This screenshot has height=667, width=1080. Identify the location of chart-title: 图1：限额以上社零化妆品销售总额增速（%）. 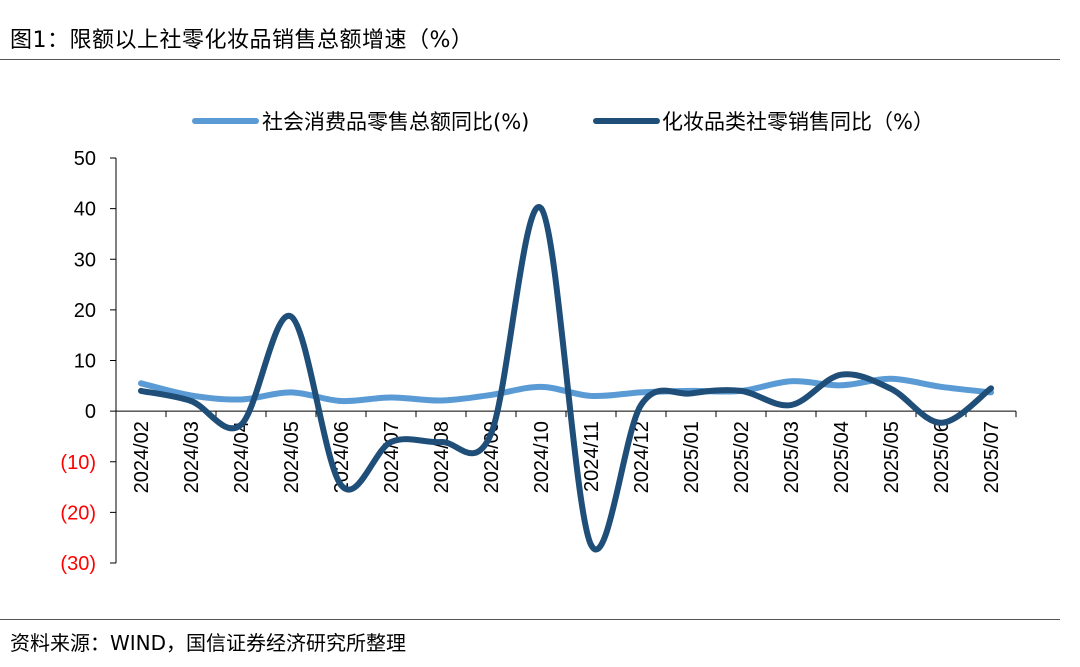
(242, 40).